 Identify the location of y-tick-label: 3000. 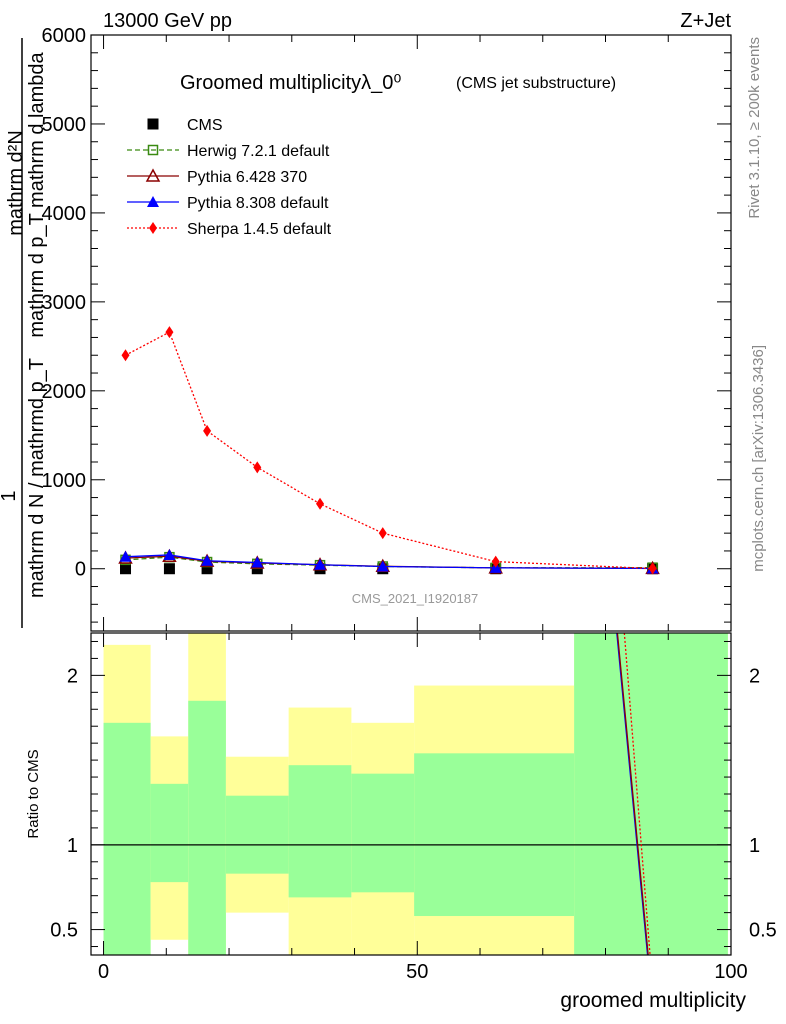
(64, 303).